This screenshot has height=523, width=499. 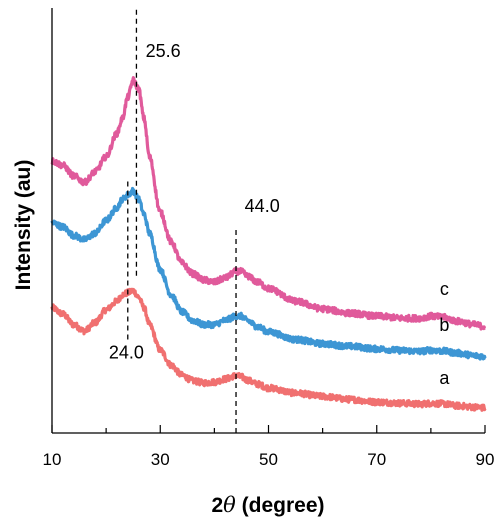 I want to click on x-axis-title: 2θ (degree), so click(x=267, y=505).